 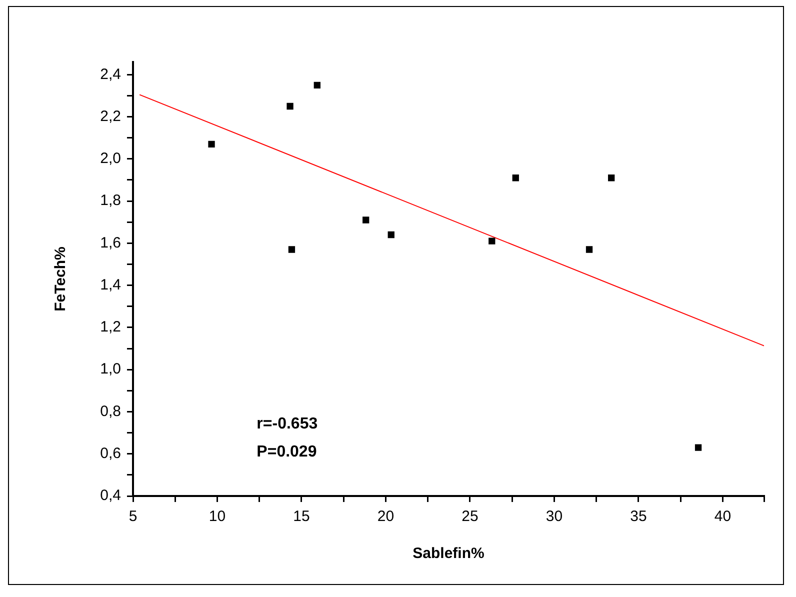 I want to click on x-axis-title: Sablefin%, so click(x=448, y=553).